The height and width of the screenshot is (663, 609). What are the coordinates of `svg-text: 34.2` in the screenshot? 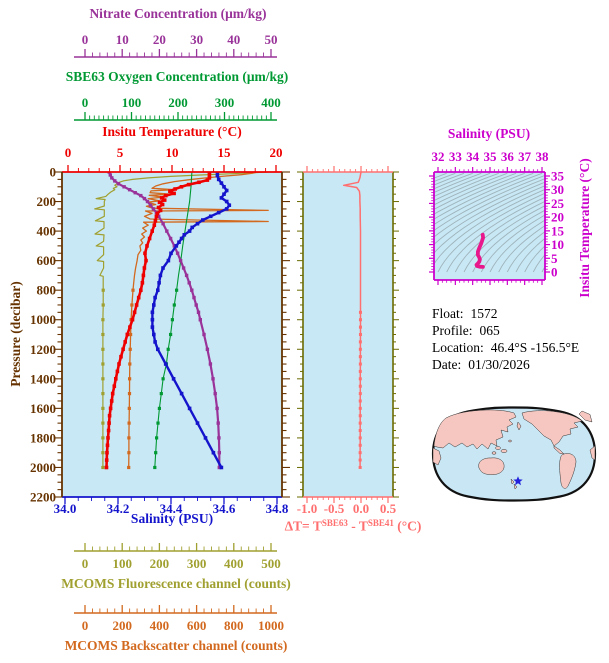 It's located at (118, 508).